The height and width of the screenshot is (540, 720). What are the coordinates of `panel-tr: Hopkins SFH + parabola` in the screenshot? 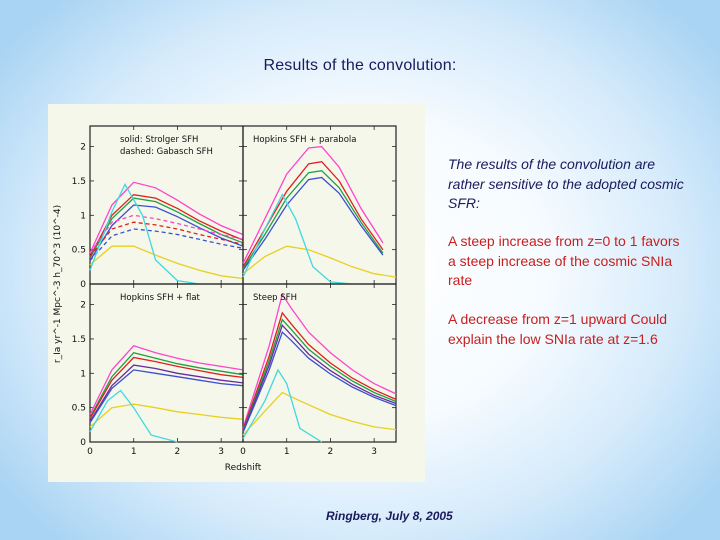 It's located at (319, 205).